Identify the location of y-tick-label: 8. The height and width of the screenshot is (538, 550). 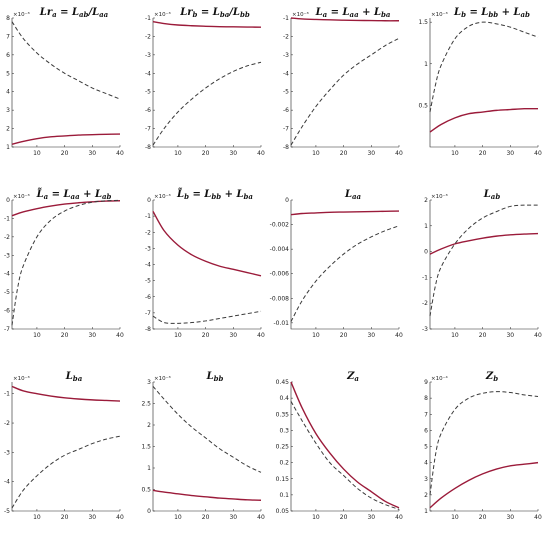
(8, 18).